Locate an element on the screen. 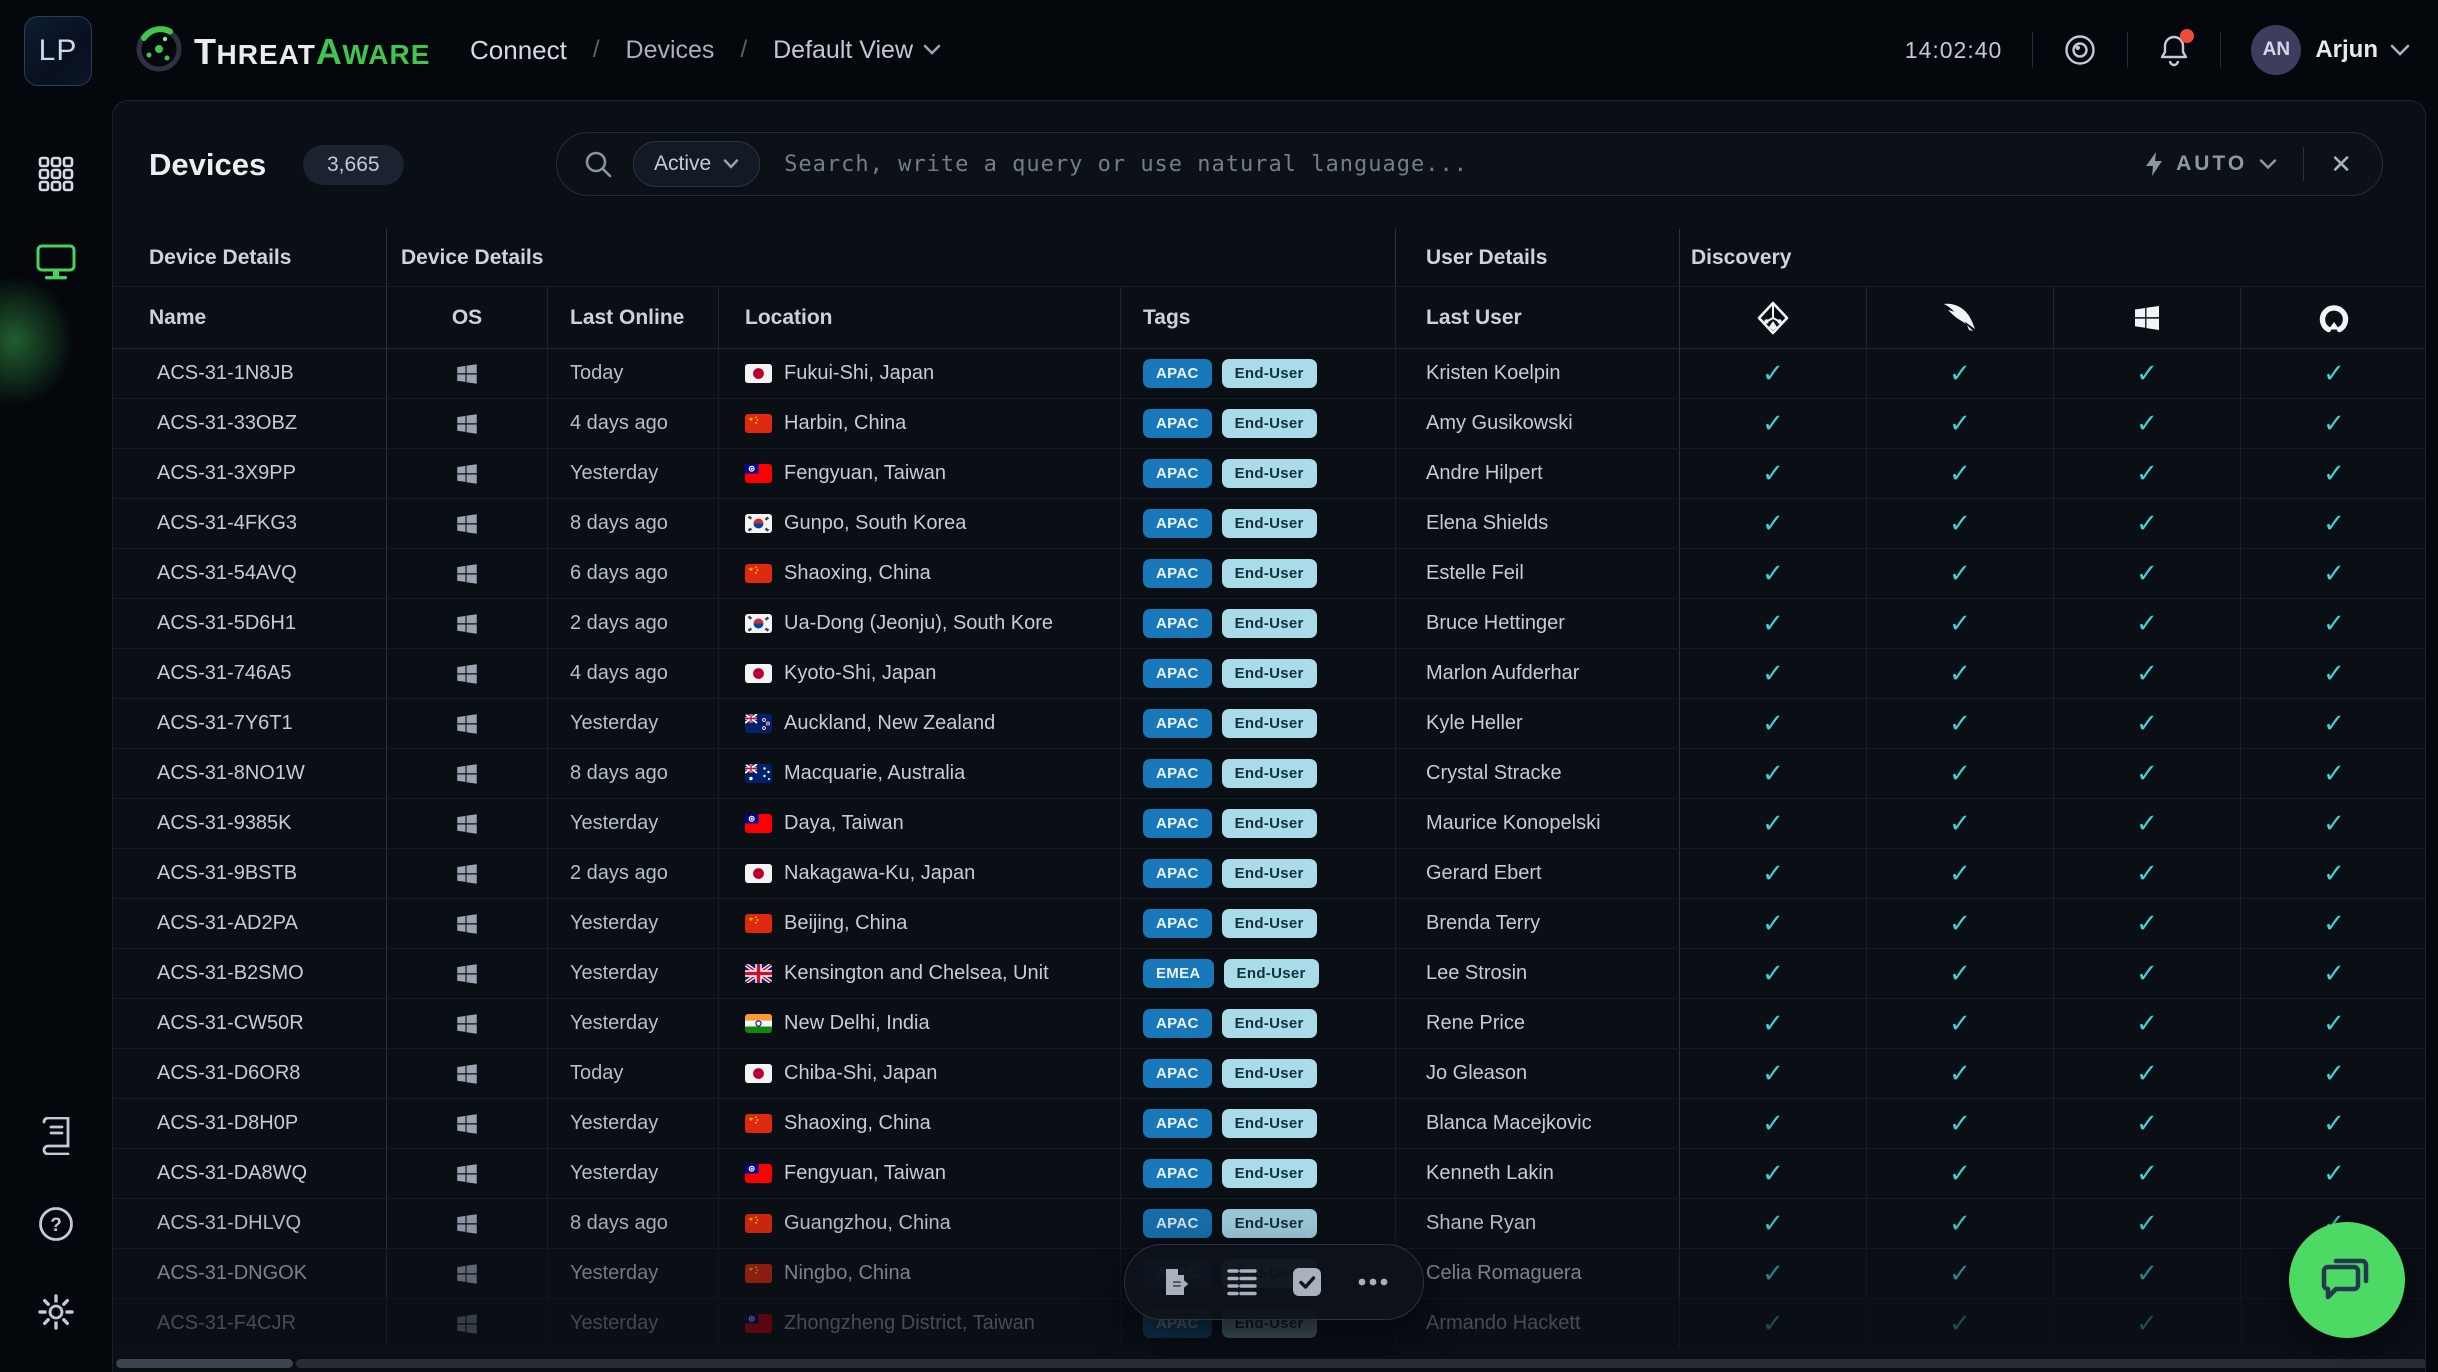  device-name: ACS-31-8NO1W is located at coordinates (250, 773).